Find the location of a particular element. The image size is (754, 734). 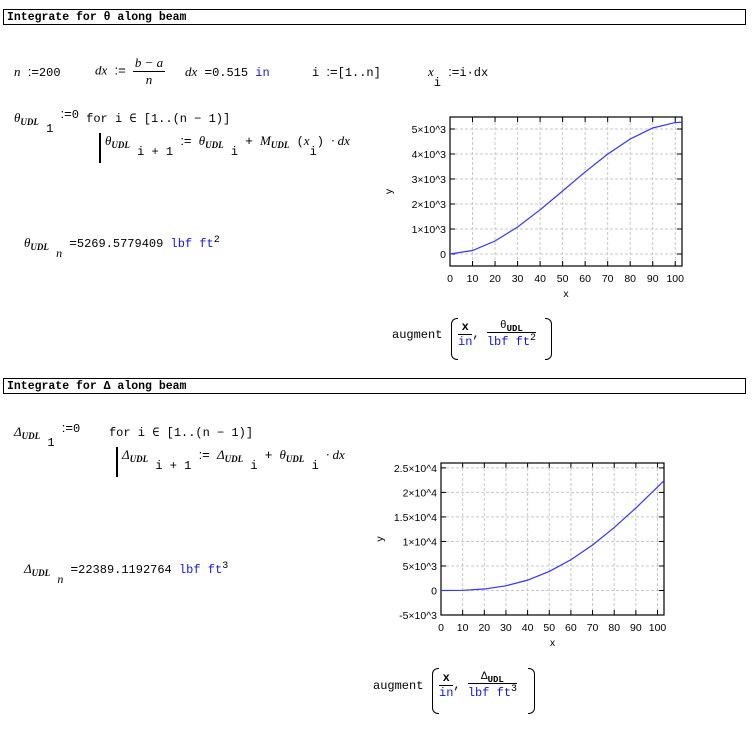

y-tick-label: 2×10^3 is located at coordinates (429, 205).